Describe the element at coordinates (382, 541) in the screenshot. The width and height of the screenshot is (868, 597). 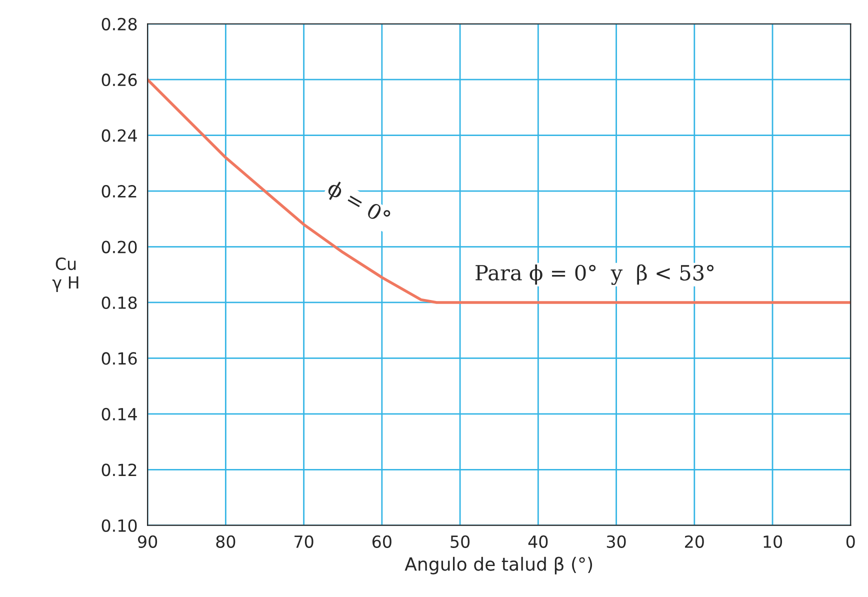
I see `x-tick-label: 60` at that location.